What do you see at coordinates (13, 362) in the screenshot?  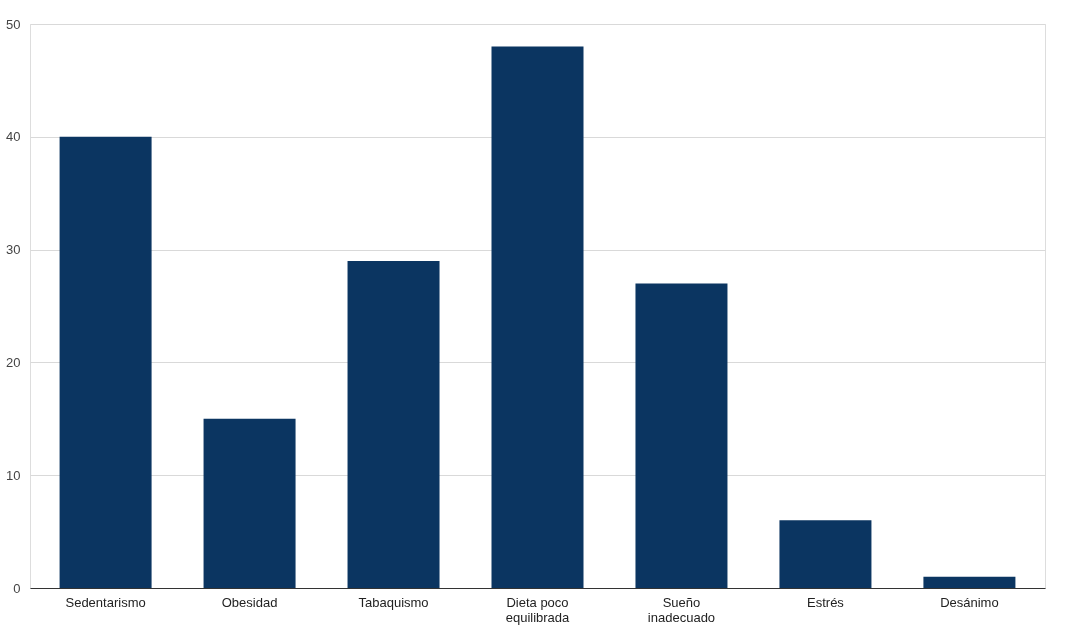 I see `y-tick-label: 20` at bounding box center [13, 362].